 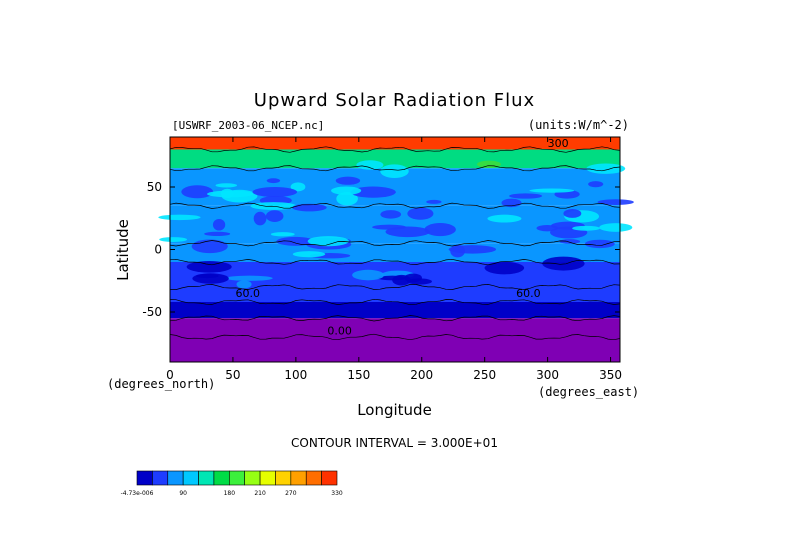 What do you see at coordinates (230, 493) in the screenshot?
I see `colorbar-tick-label: 180` at bounding box center [230, 493].